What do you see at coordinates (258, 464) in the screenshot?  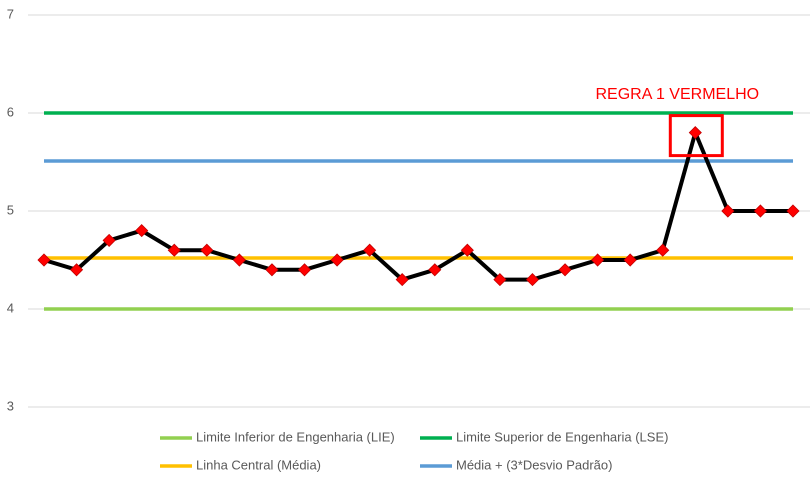 I see `legend-label: Linha Central (Média)` at bounding box center [258, 464].